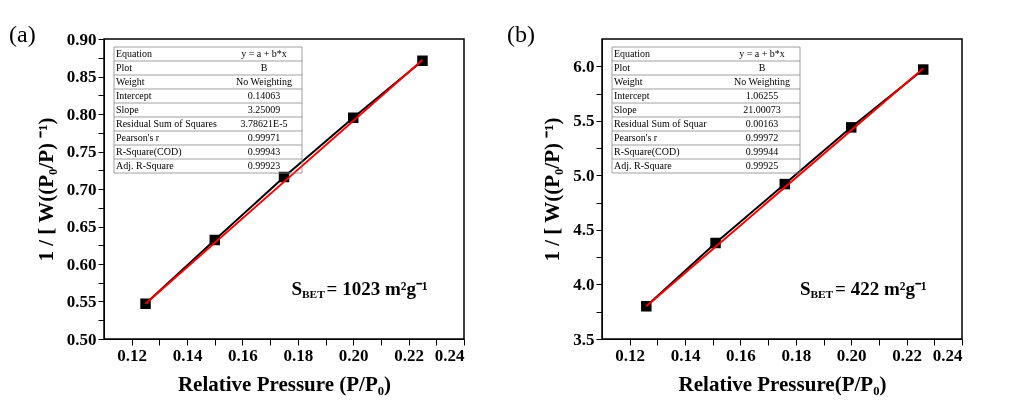 Image resolution: width=1023 pixels, height=411 pixels. Describe the element at coordinates (762, 151) in the screenshot. I see `annotation: 0.99944` at that location.